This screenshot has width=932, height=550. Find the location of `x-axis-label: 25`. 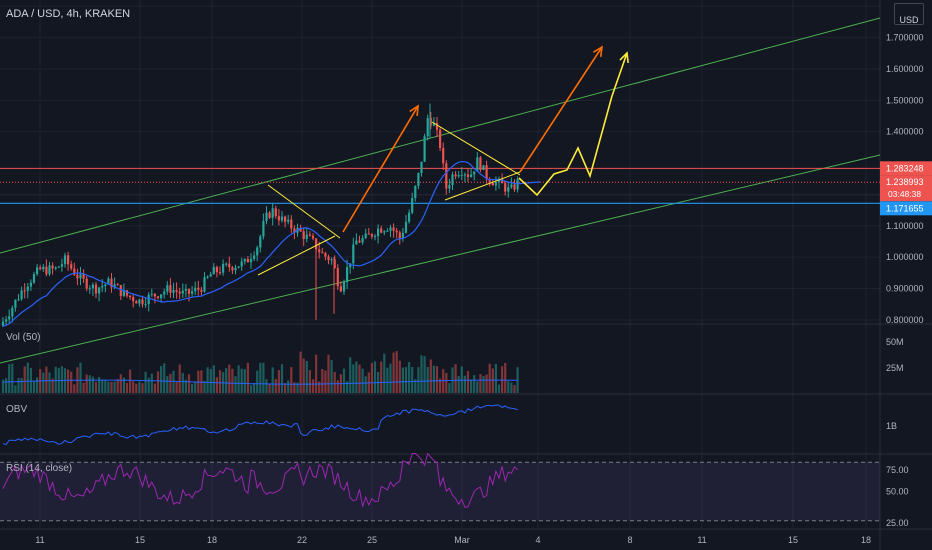

x-axis-label: 25 is located at coordinates (372, 540).